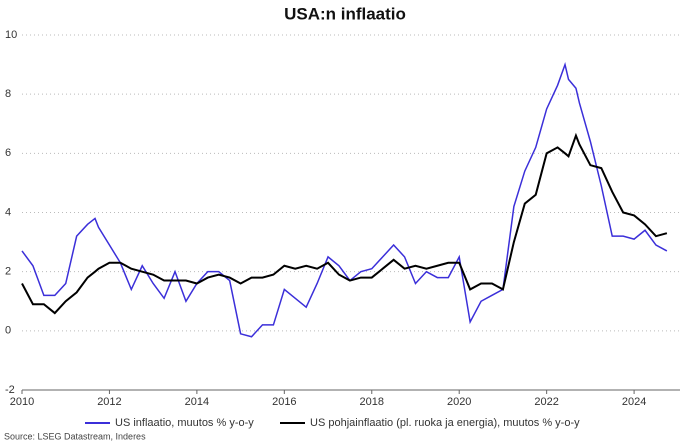  Describe the element at coordinates (8, 94) in the screenshot. I see `y-tick-label: 8` at that location.